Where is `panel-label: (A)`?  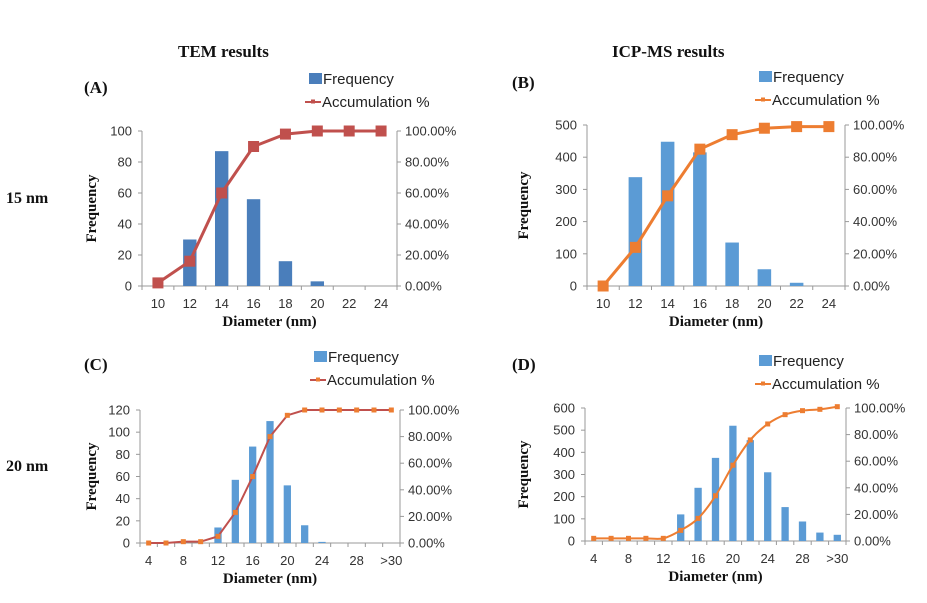 panel-label: (A) is located at coordinates (96, 87).